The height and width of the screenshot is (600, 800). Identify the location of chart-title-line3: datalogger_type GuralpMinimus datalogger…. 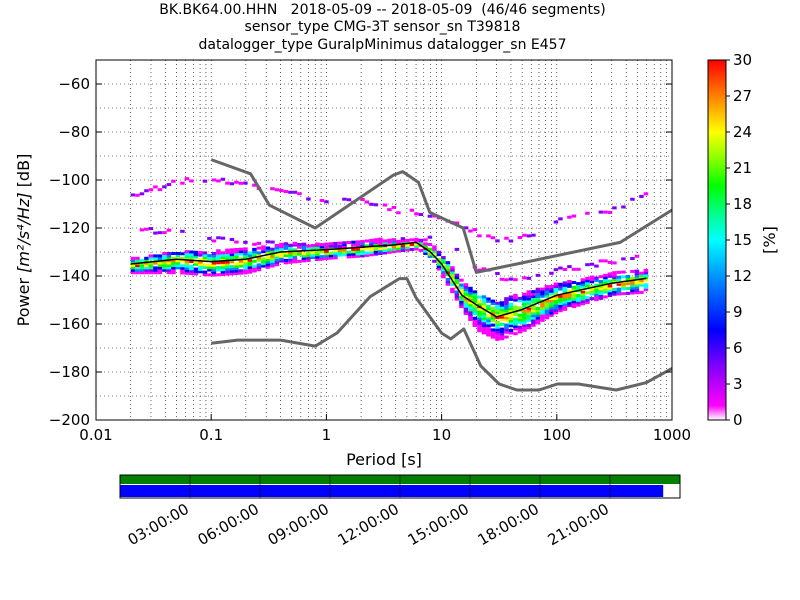
(382, 45).